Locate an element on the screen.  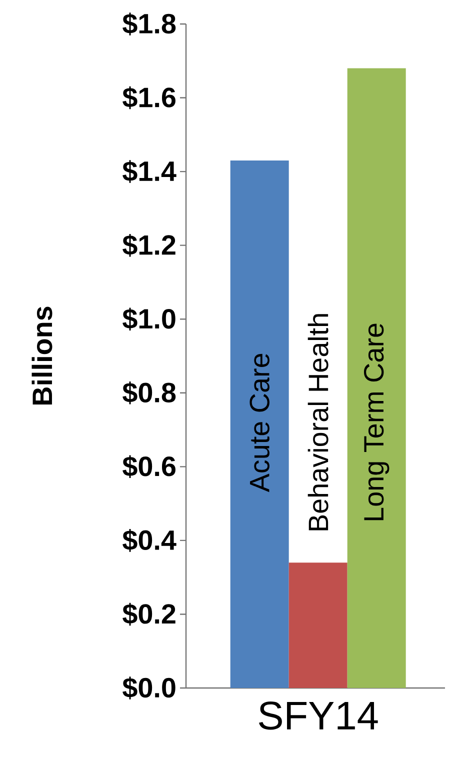
series-label: Long Term Care is located at coordinates (377, 422).